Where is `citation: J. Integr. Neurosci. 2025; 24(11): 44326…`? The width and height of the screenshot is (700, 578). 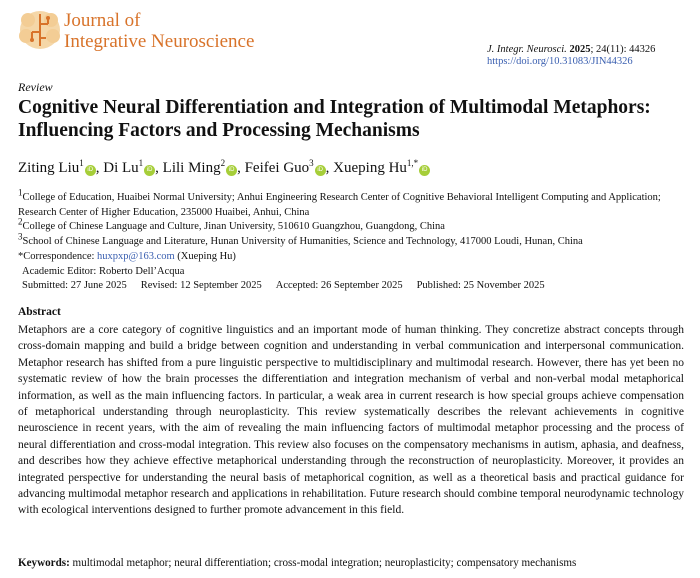
citation: J. Integr. Neurosci. 2025; 24(11): 44326… is located at coordinates (571, 56).